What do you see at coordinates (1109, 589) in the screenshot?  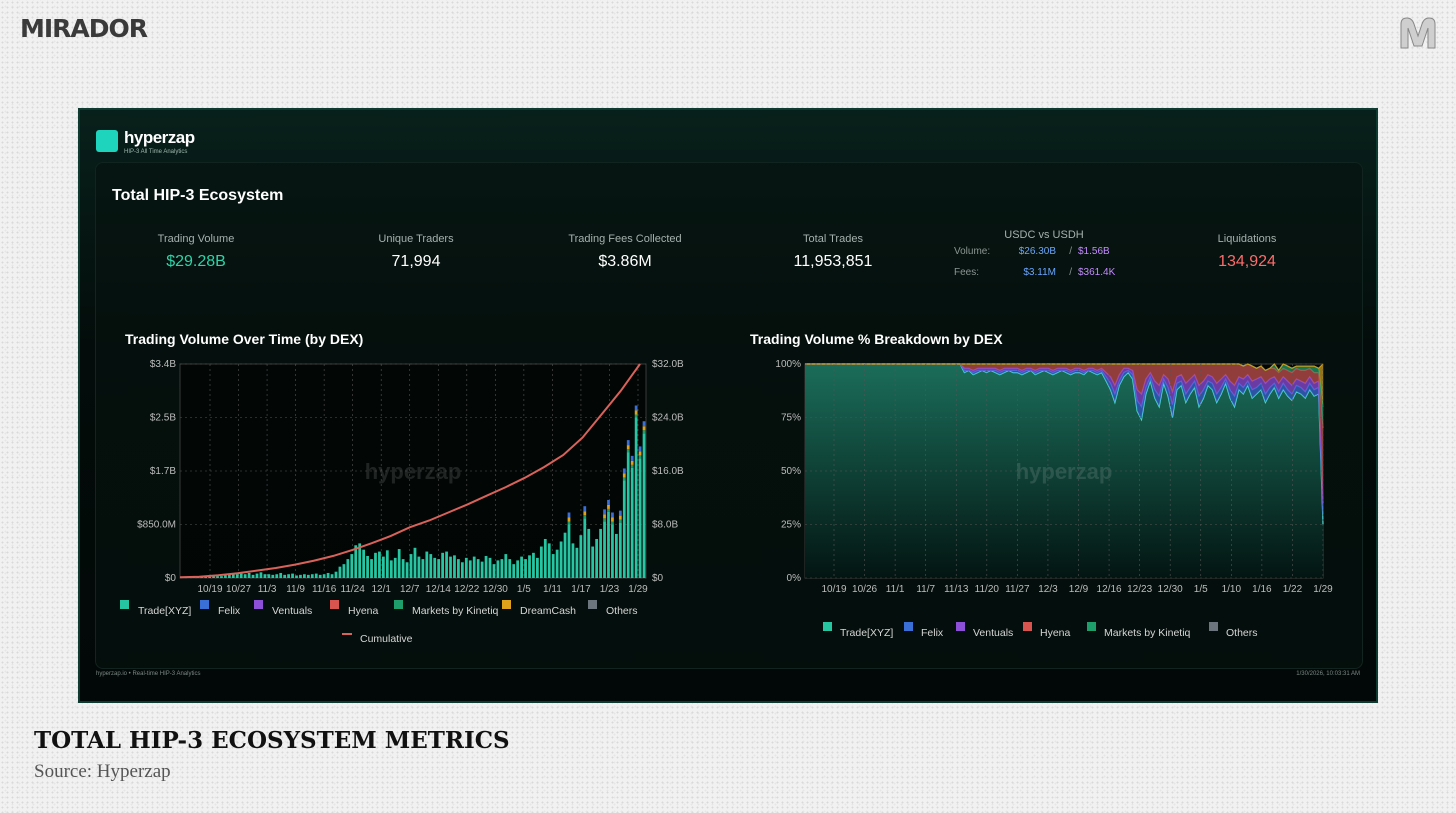 I see `x-tick: 12/16` at bounding box center [1109, 589].